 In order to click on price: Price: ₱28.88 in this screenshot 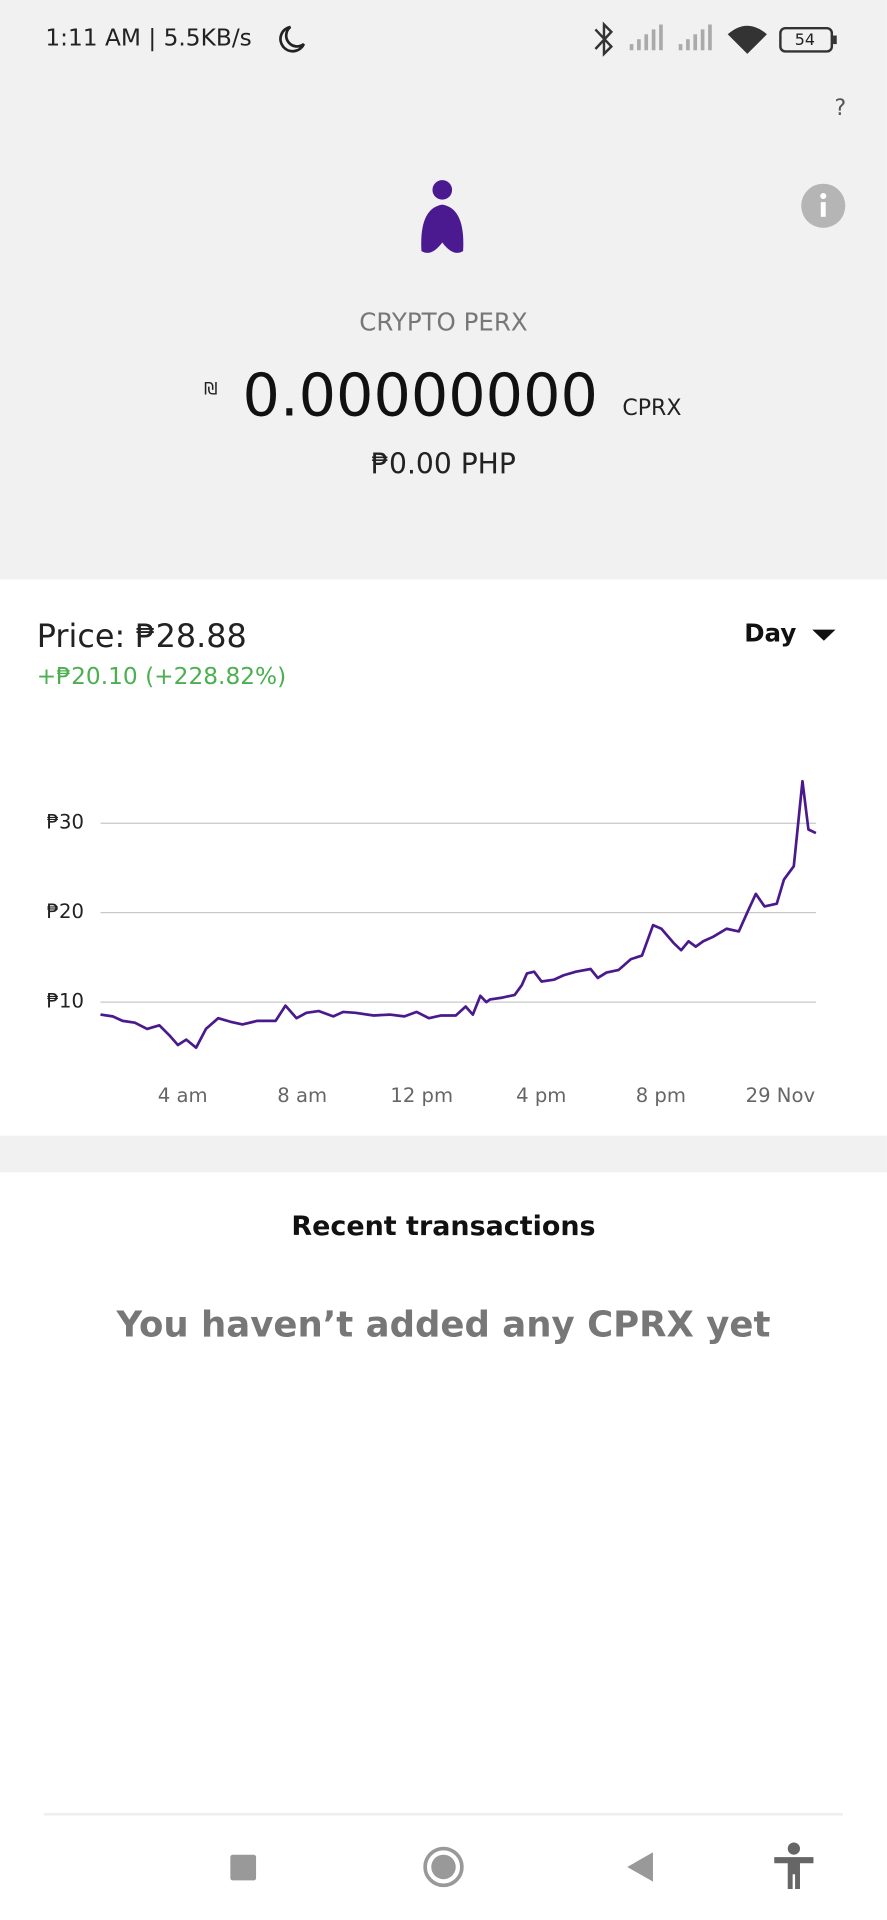, I will do `click(142, 636)`.